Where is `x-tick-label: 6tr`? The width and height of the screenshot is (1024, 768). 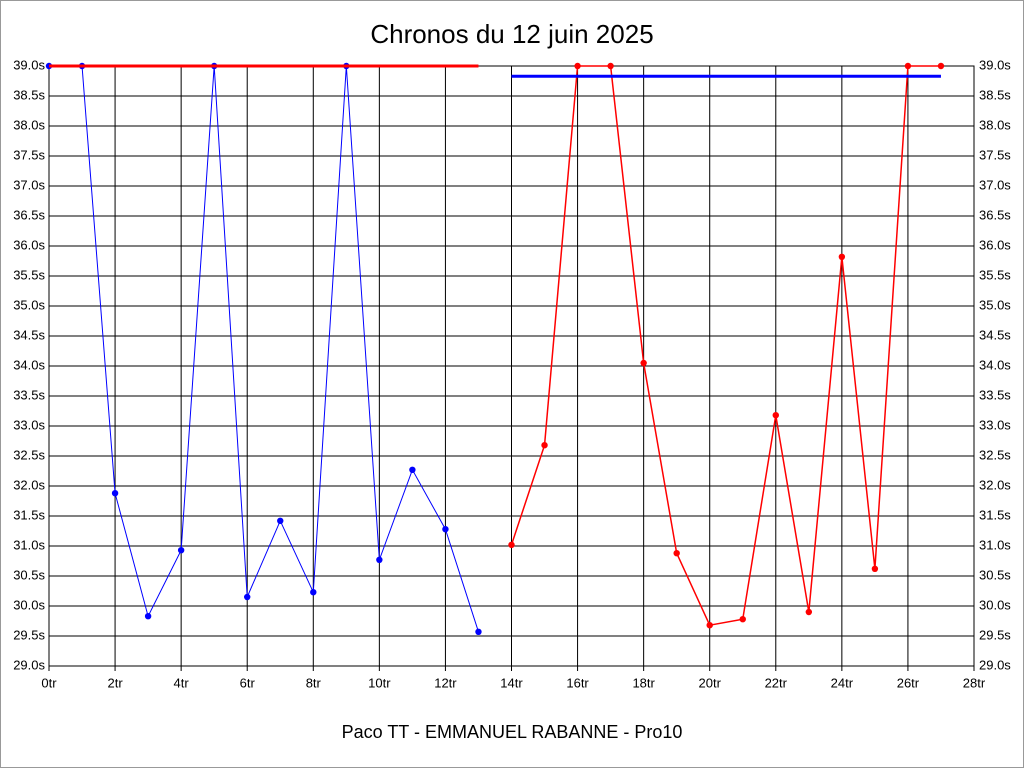
x-tick-label: 6tr is located at coordinates (248, 682).